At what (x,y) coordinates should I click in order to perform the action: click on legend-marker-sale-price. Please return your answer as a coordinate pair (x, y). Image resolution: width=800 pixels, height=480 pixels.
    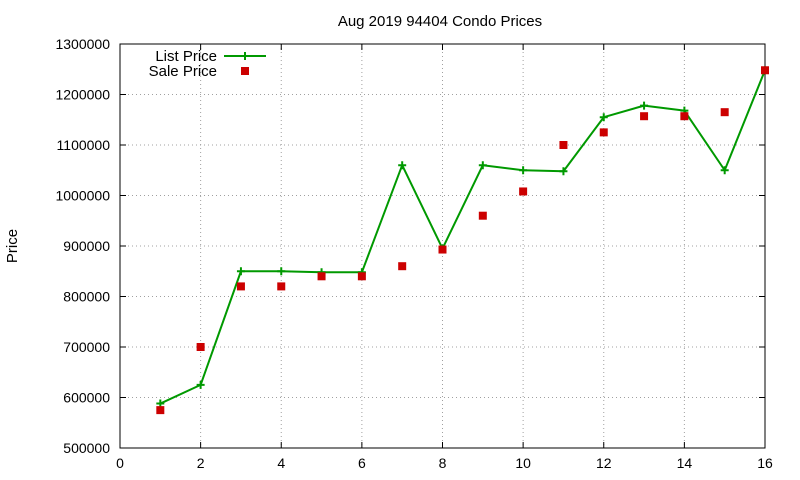
    Looking at the image, I should click on (245, 71).